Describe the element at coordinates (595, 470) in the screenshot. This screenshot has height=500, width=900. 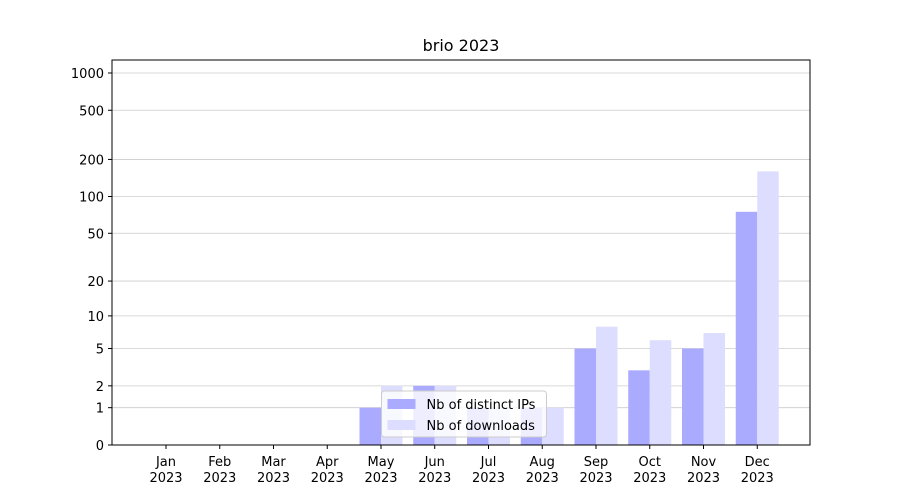
I see `x-tick-label: Sep 2023` at that location.